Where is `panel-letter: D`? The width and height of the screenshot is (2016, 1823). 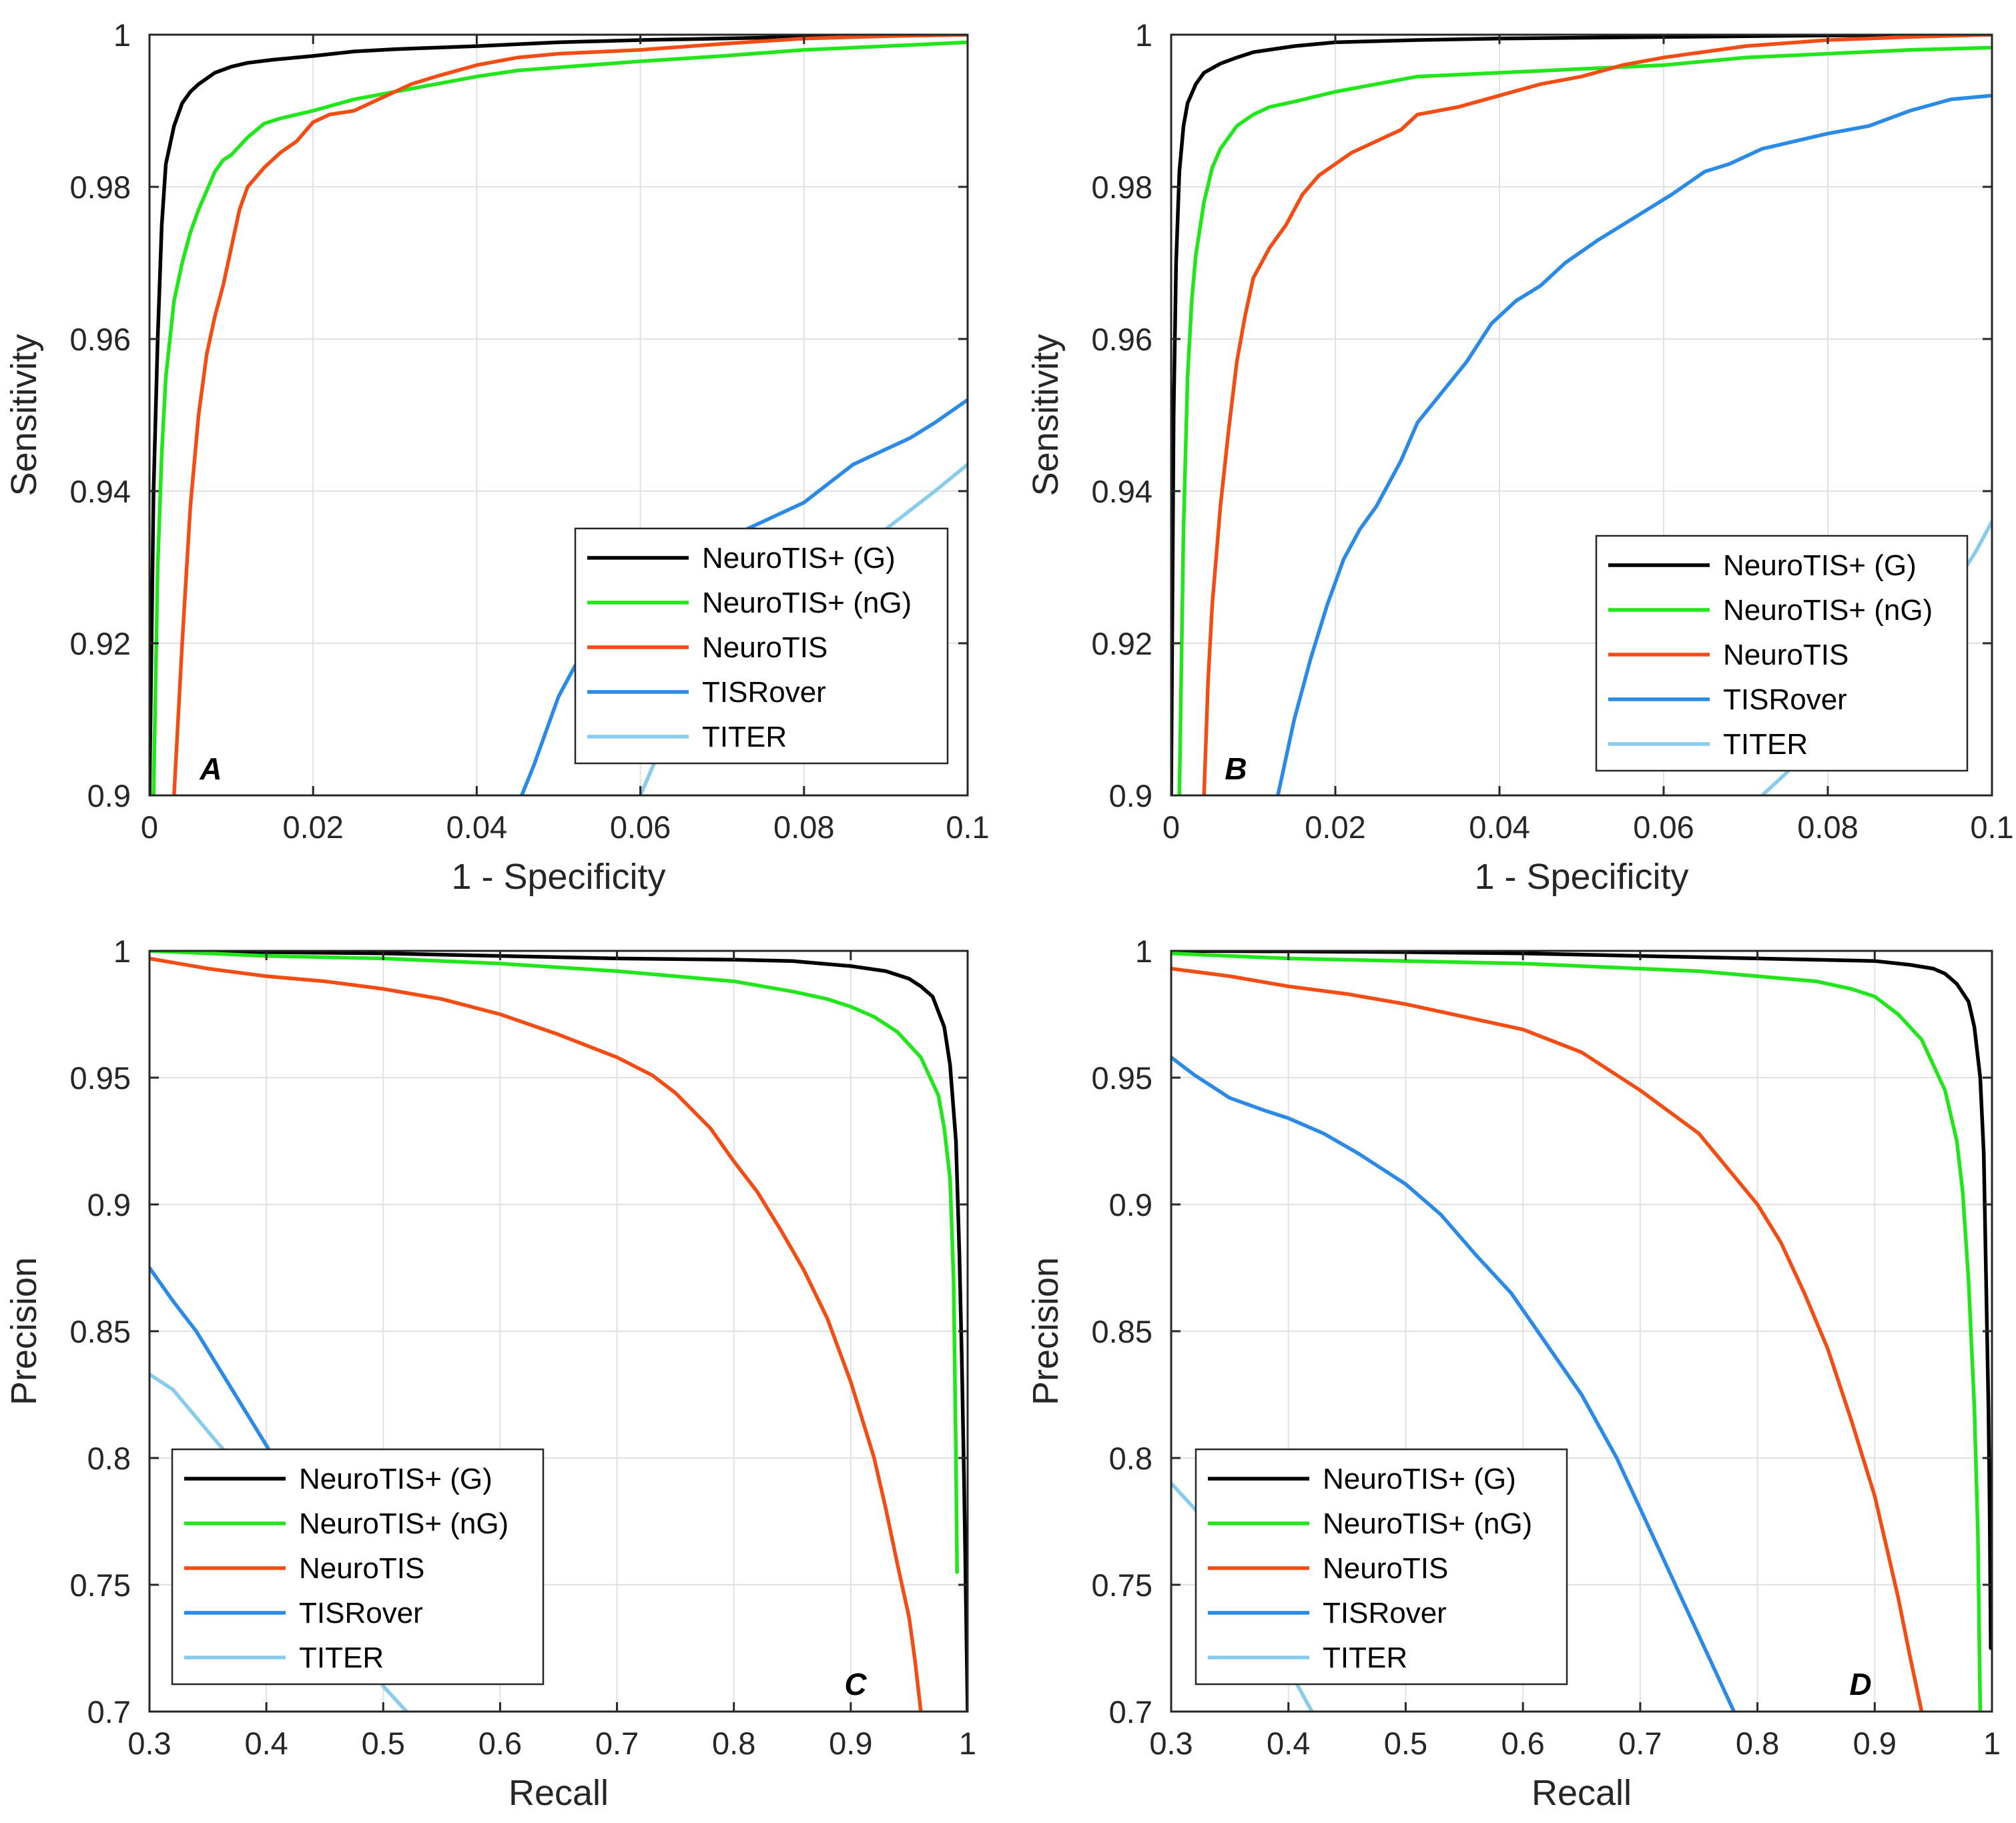
panel-letter: D is located at coordinates (1860, 1685).